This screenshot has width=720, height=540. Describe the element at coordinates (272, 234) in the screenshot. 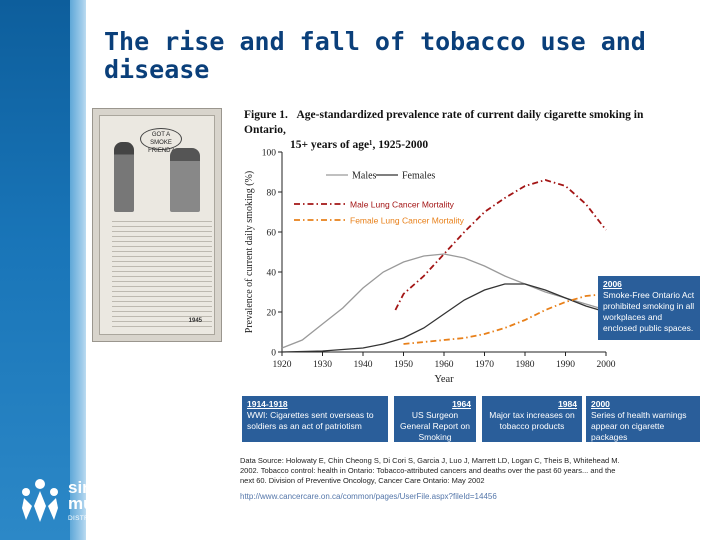

I see `y-tick-label: 60` at that location.